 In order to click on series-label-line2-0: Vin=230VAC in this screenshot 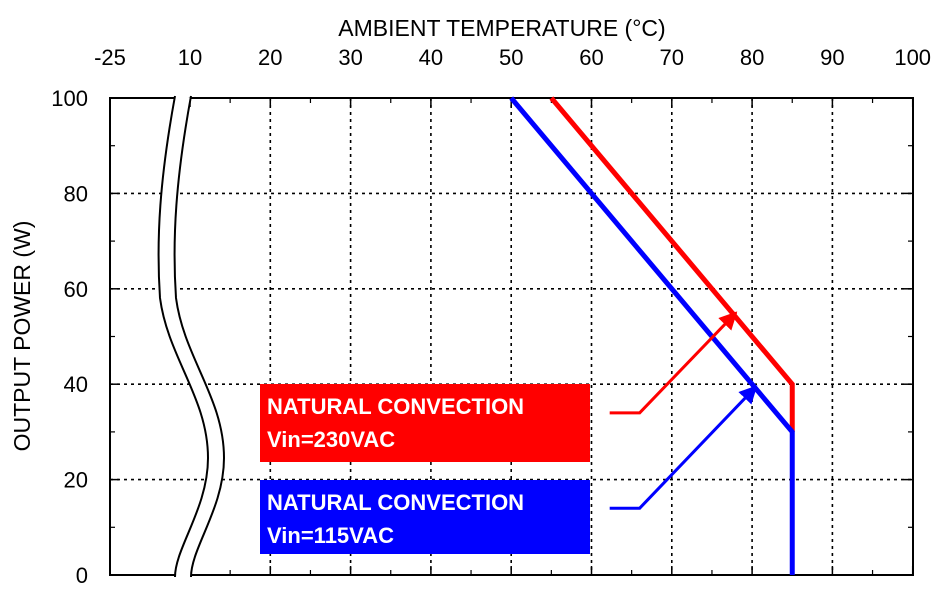, I will do `click(331, 439)`.